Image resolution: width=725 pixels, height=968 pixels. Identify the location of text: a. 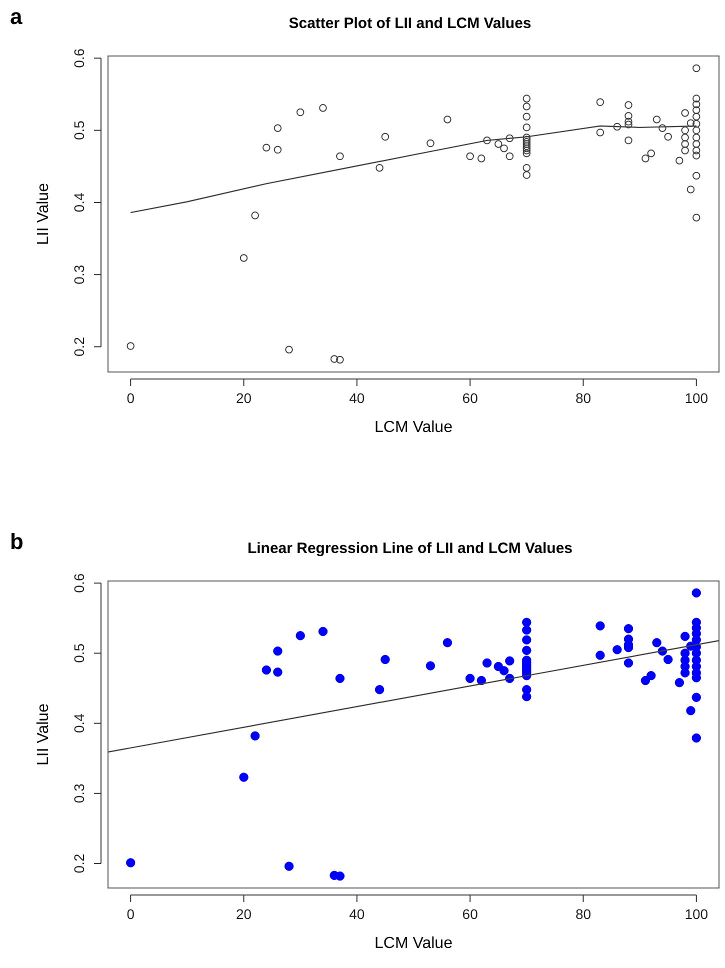
(16, 16).